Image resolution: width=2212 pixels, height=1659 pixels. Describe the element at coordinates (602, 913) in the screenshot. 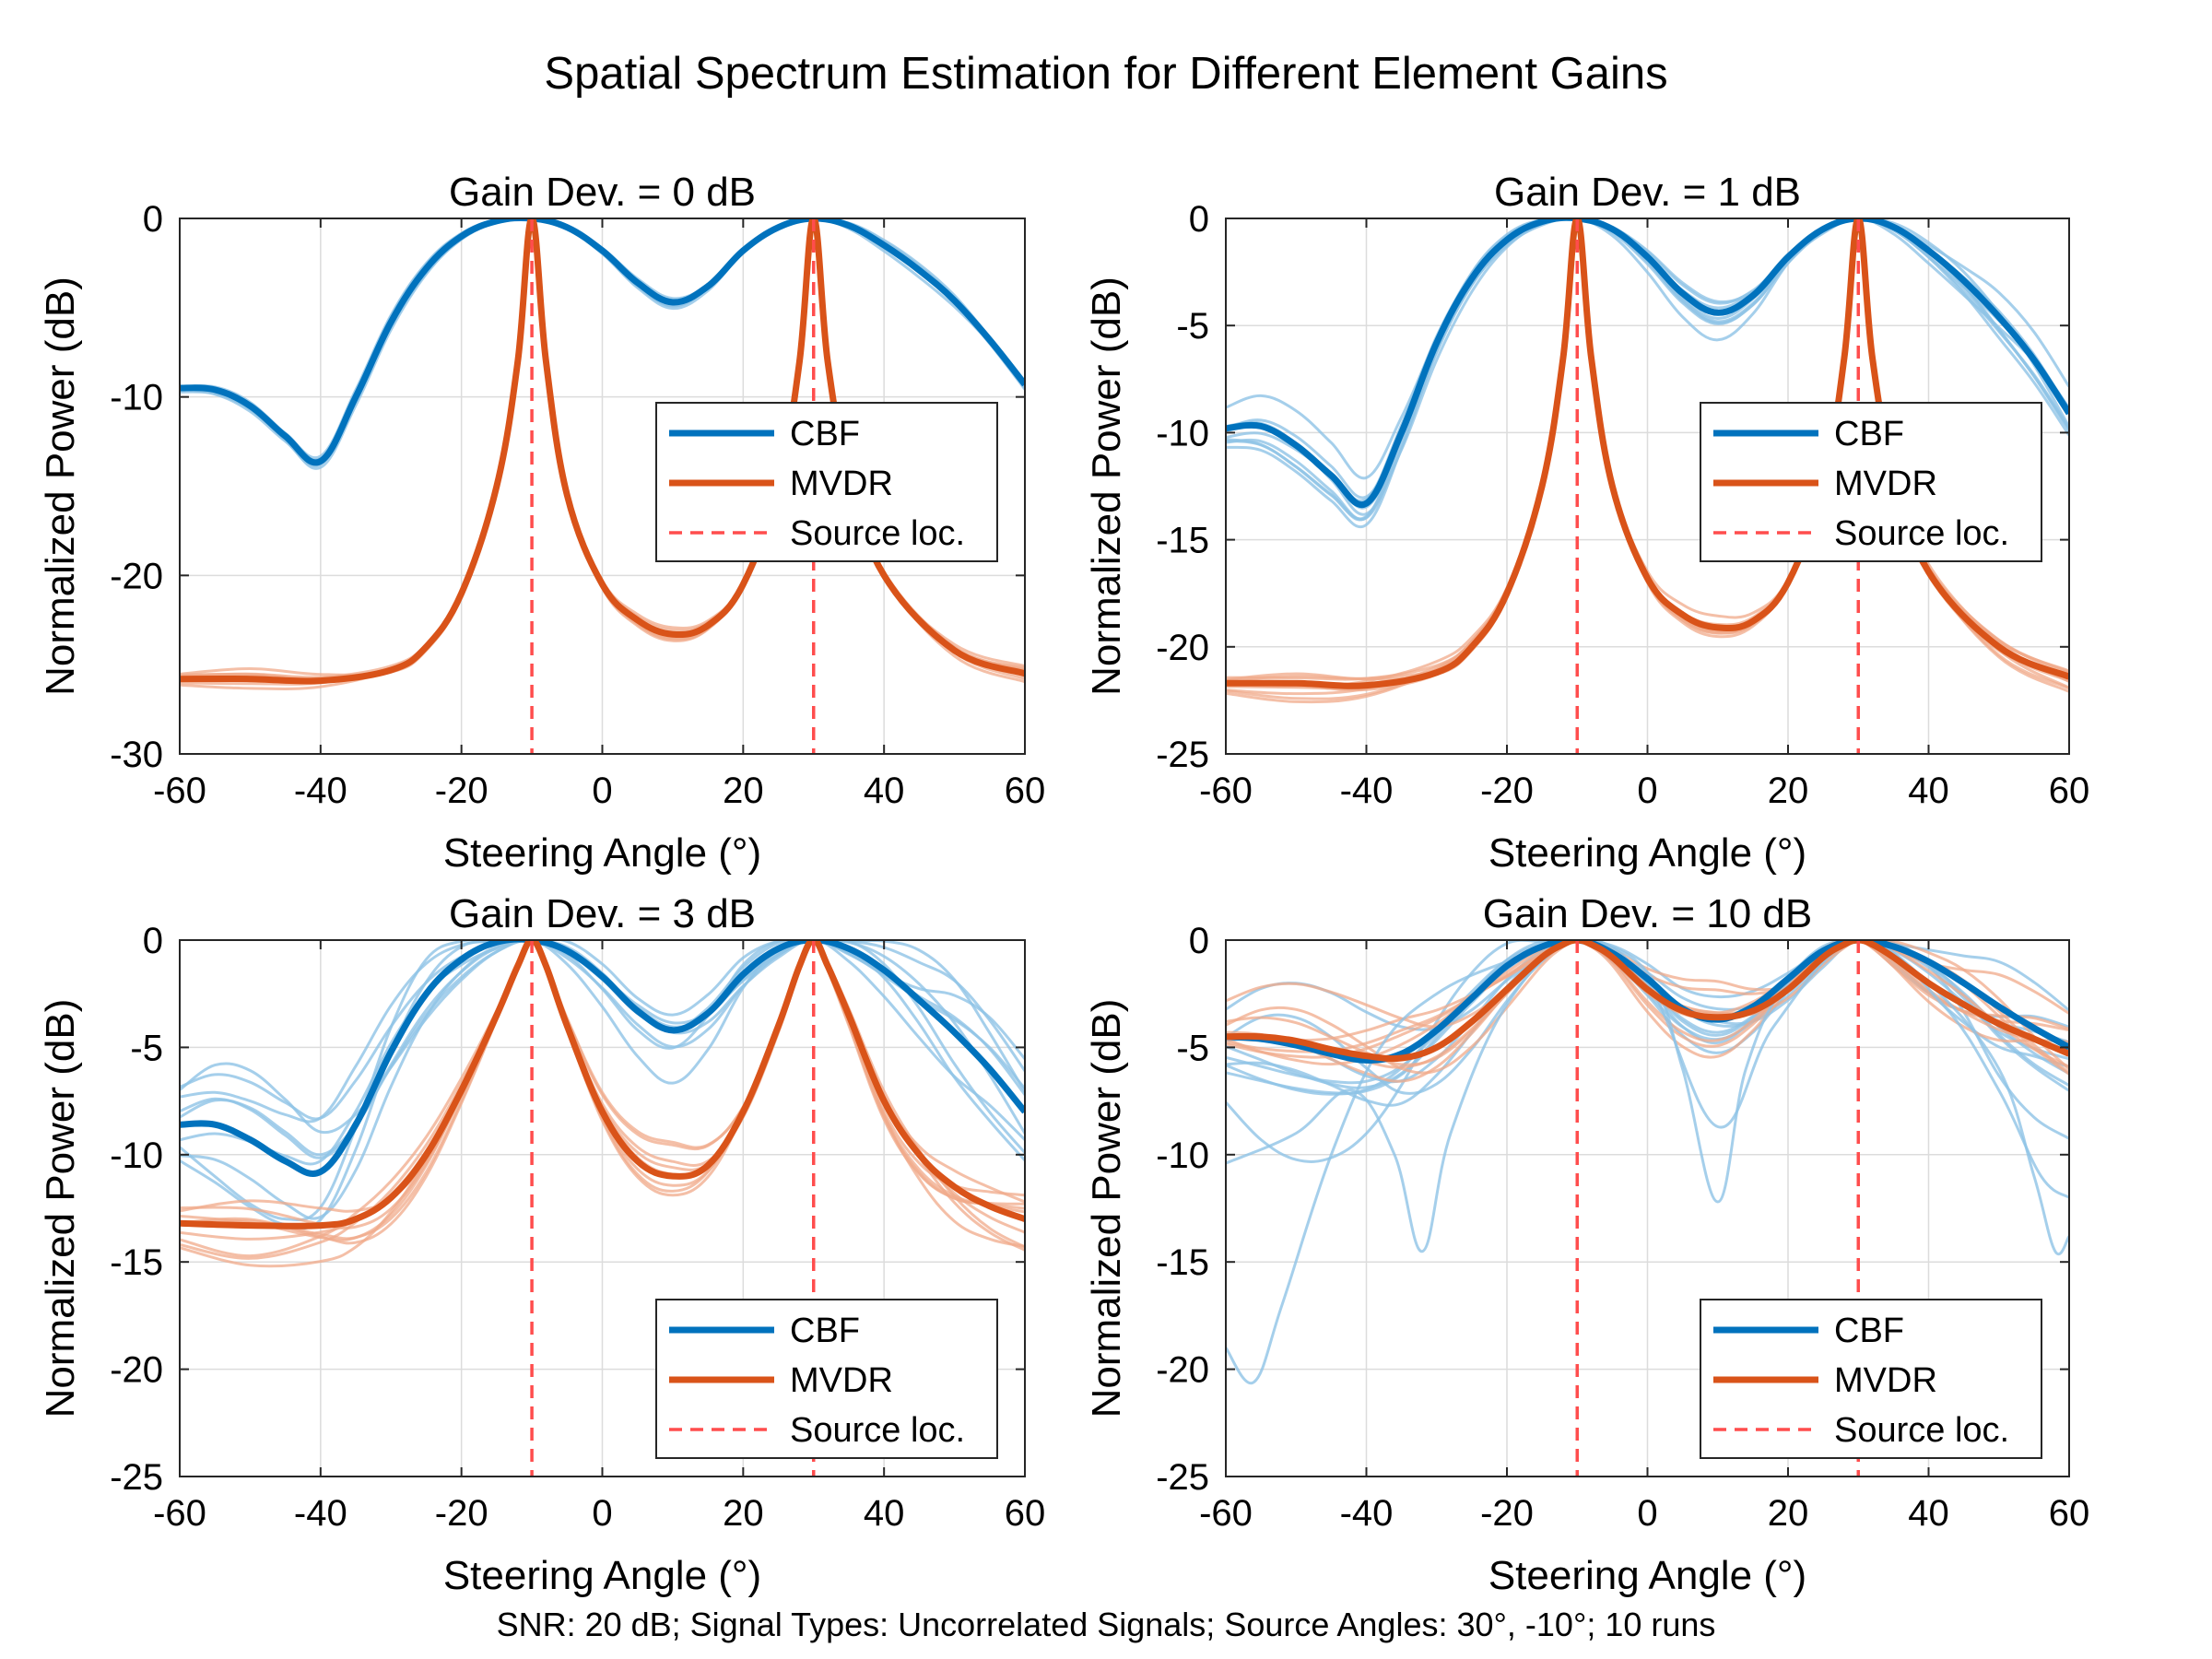

I see `subplot-title: Gain Dev. = 3 dB` at that location.